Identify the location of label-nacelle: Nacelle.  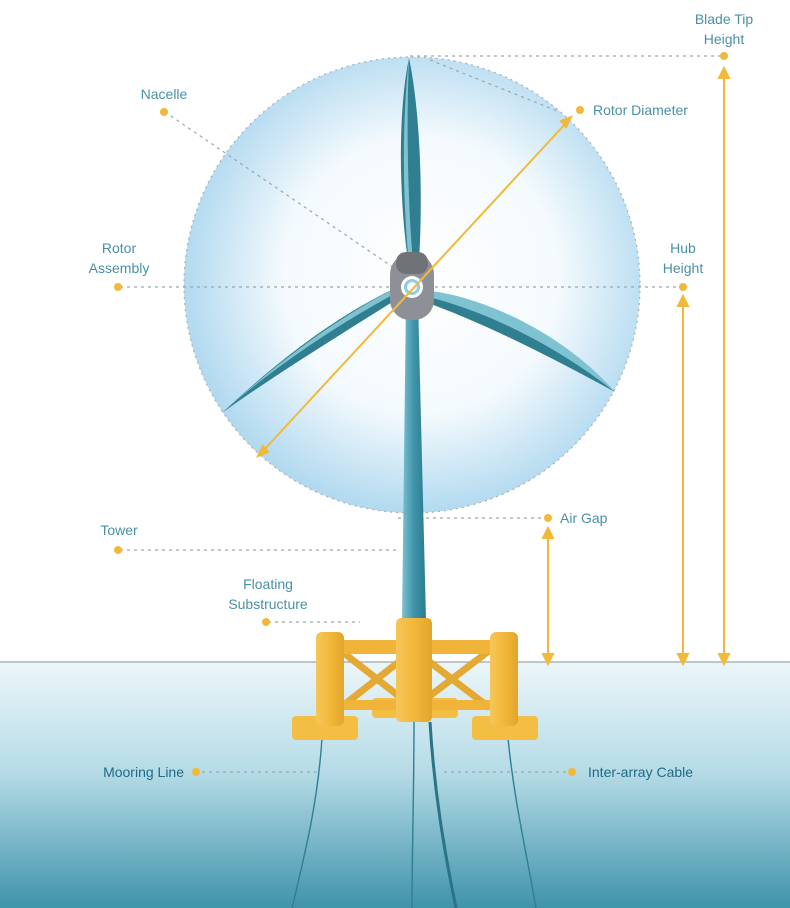
(164, 94).